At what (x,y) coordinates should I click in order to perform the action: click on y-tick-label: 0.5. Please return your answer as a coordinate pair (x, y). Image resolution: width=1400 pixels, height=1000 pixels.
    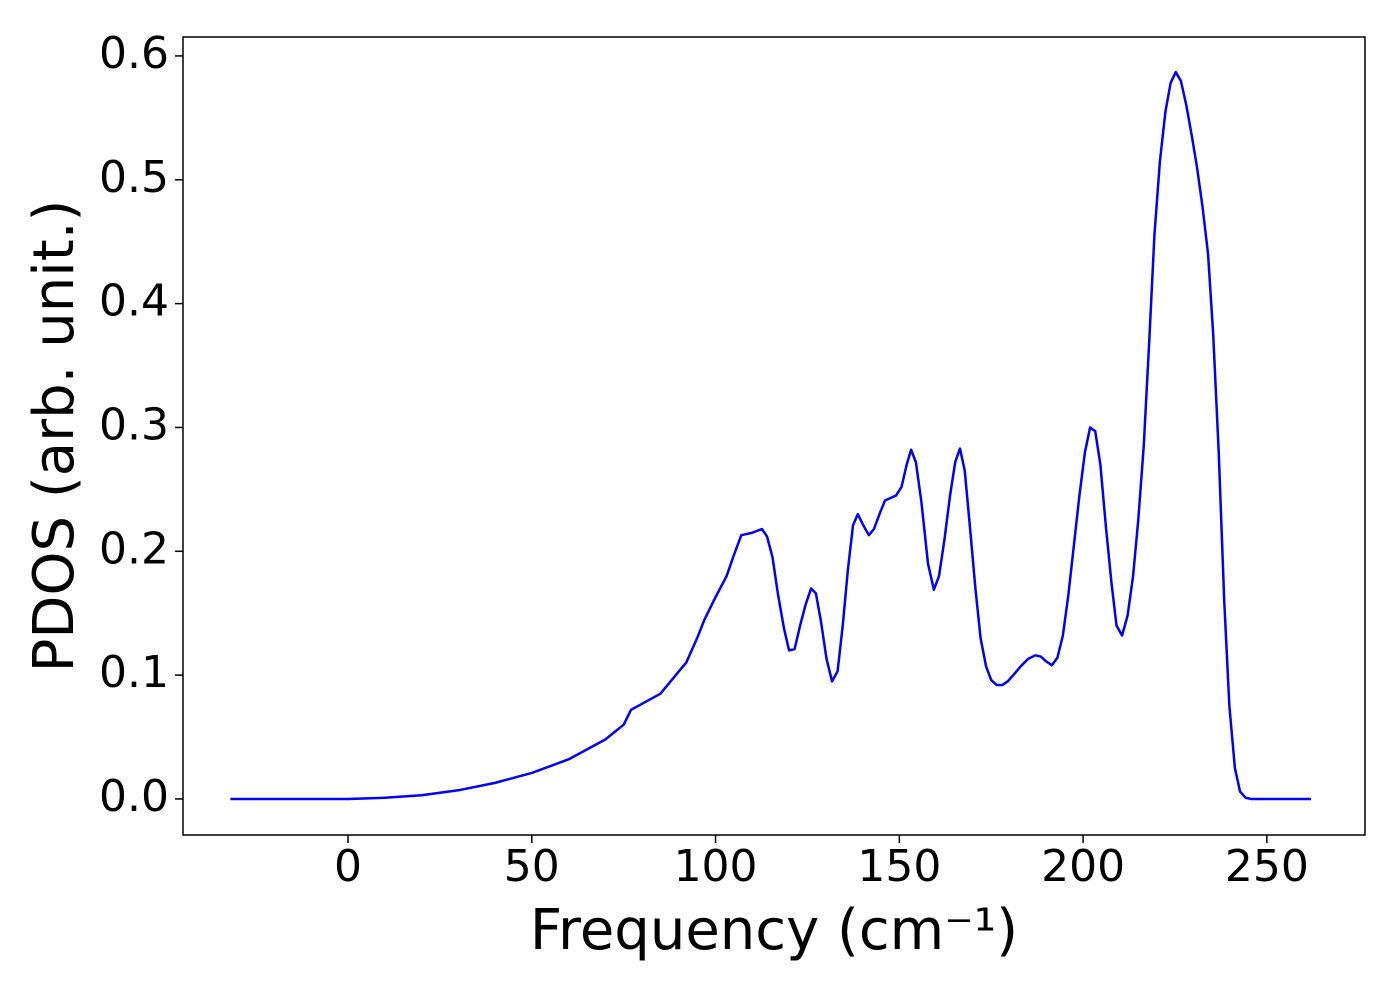
    Looking at the image, I should click on (134, 177).